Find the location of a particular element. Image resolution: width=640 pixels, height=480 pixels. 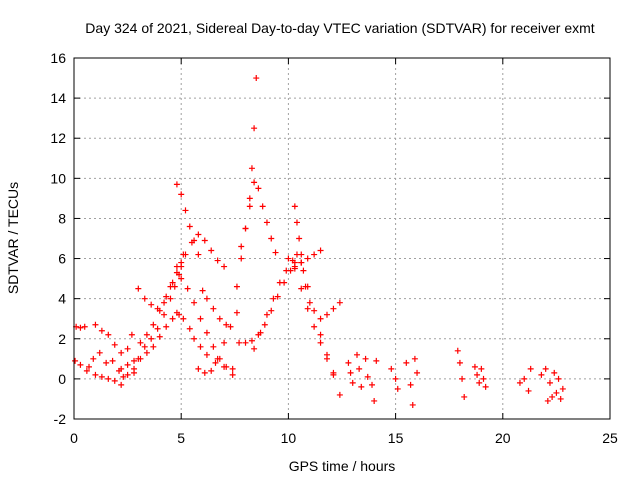

series-s5 is located at coordinates (149, 340).